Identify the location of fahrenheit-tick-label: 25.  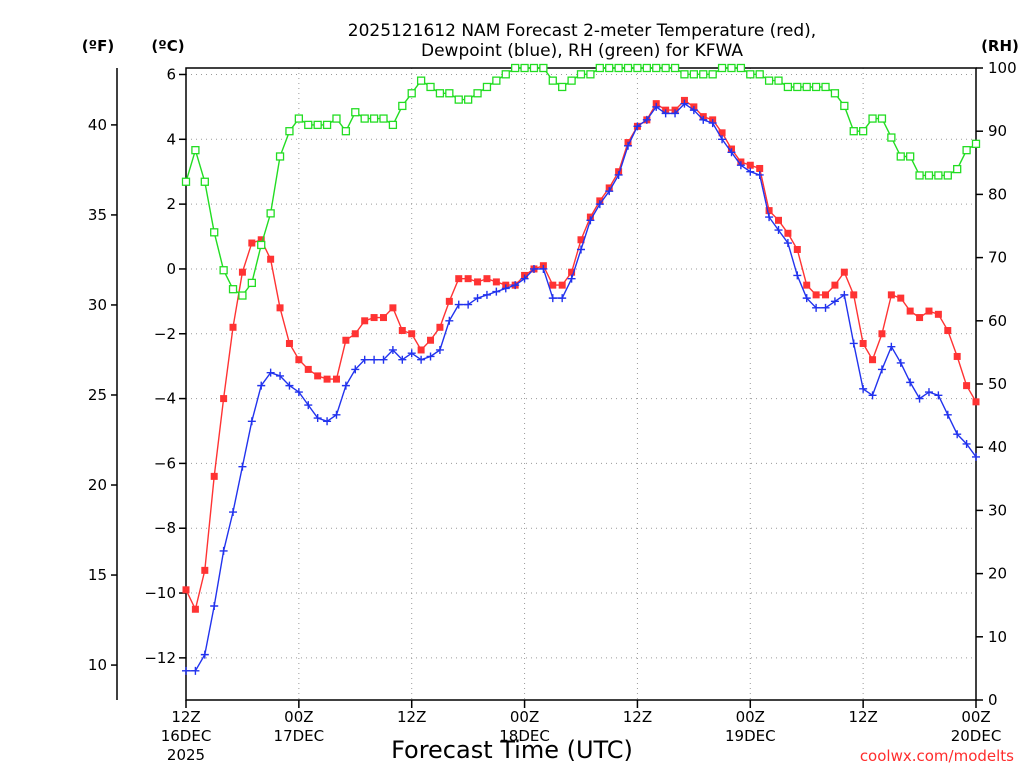
(97, 395).